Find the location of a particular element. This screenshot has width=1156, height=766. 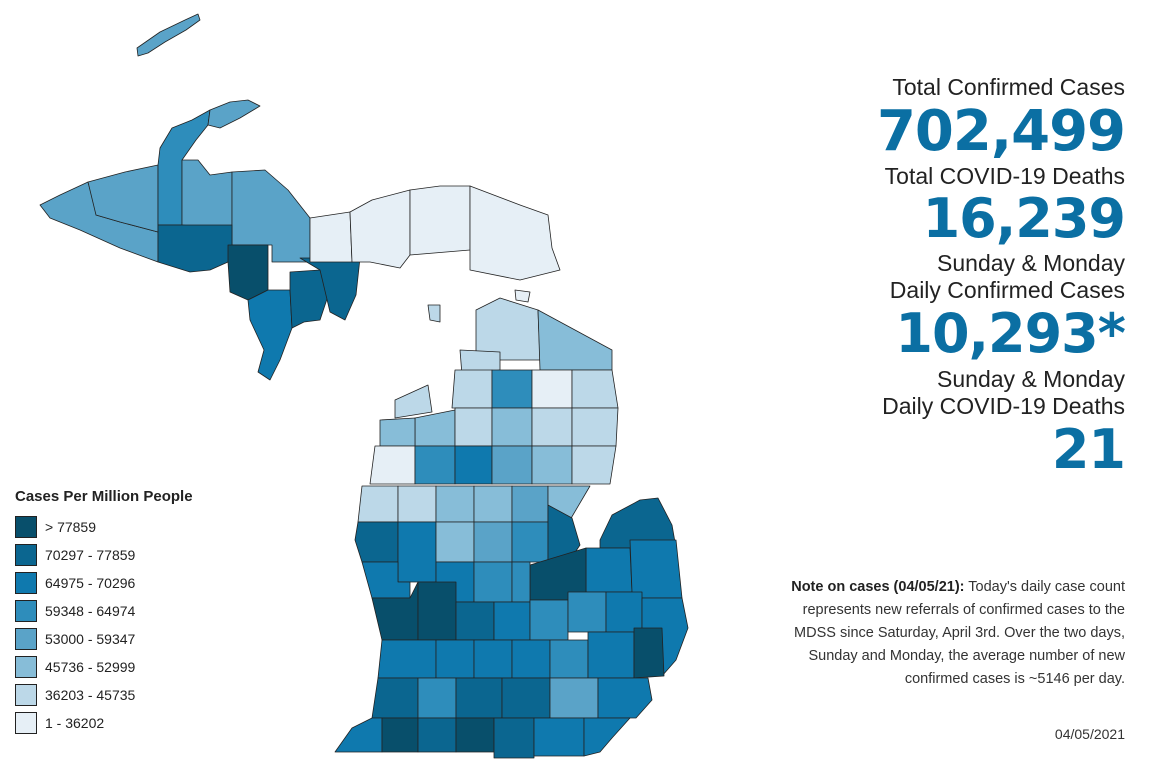

county-isabella is located at coordinates (493, 542).